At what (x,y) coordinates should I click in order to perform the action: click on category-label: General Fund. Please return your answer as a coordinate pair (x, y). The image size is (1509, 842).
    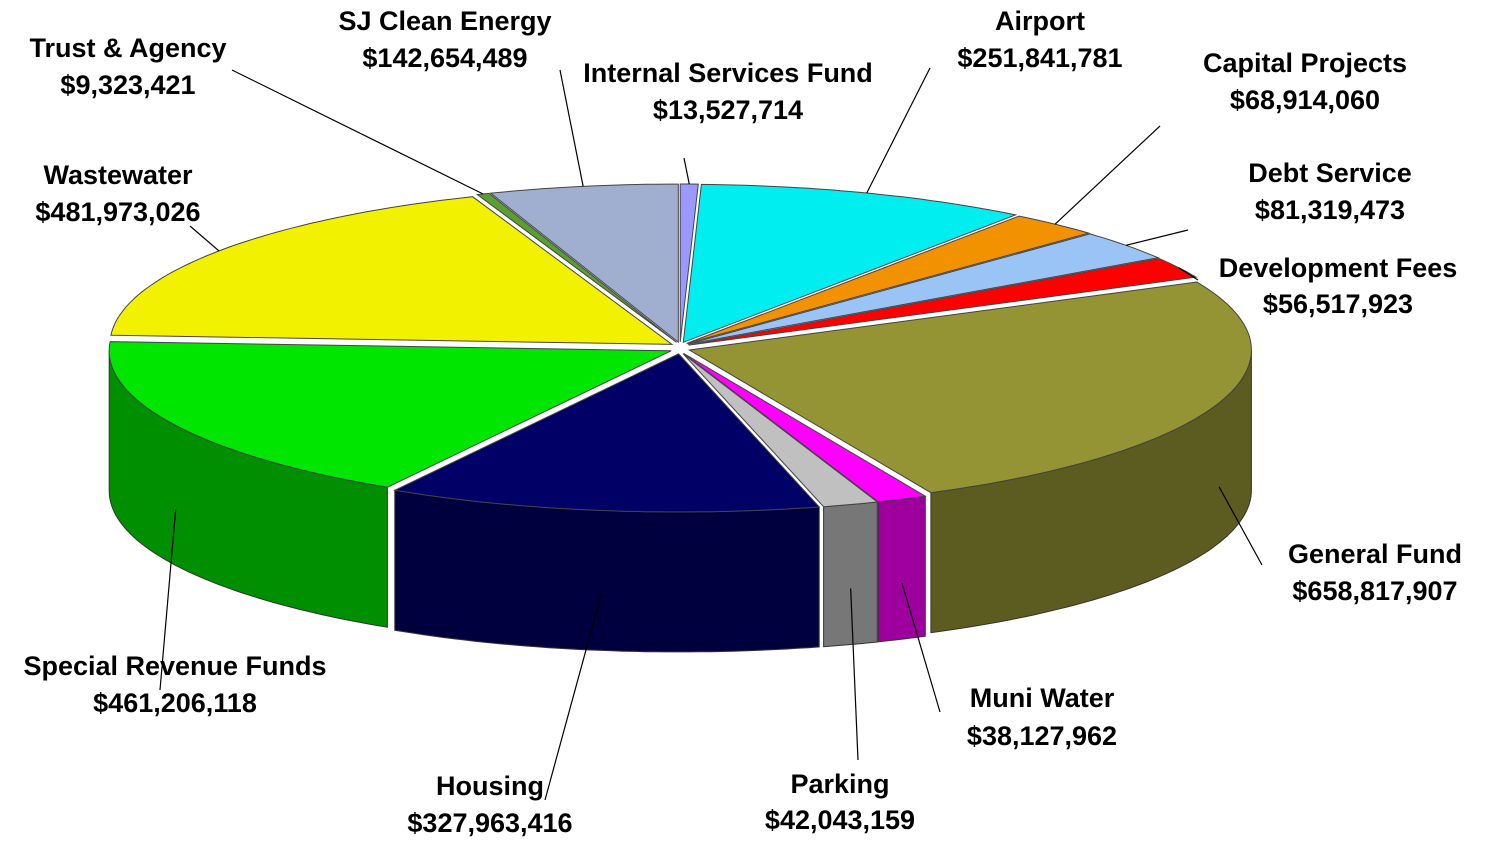
    Looking at the image, I should click on (1375, 554).